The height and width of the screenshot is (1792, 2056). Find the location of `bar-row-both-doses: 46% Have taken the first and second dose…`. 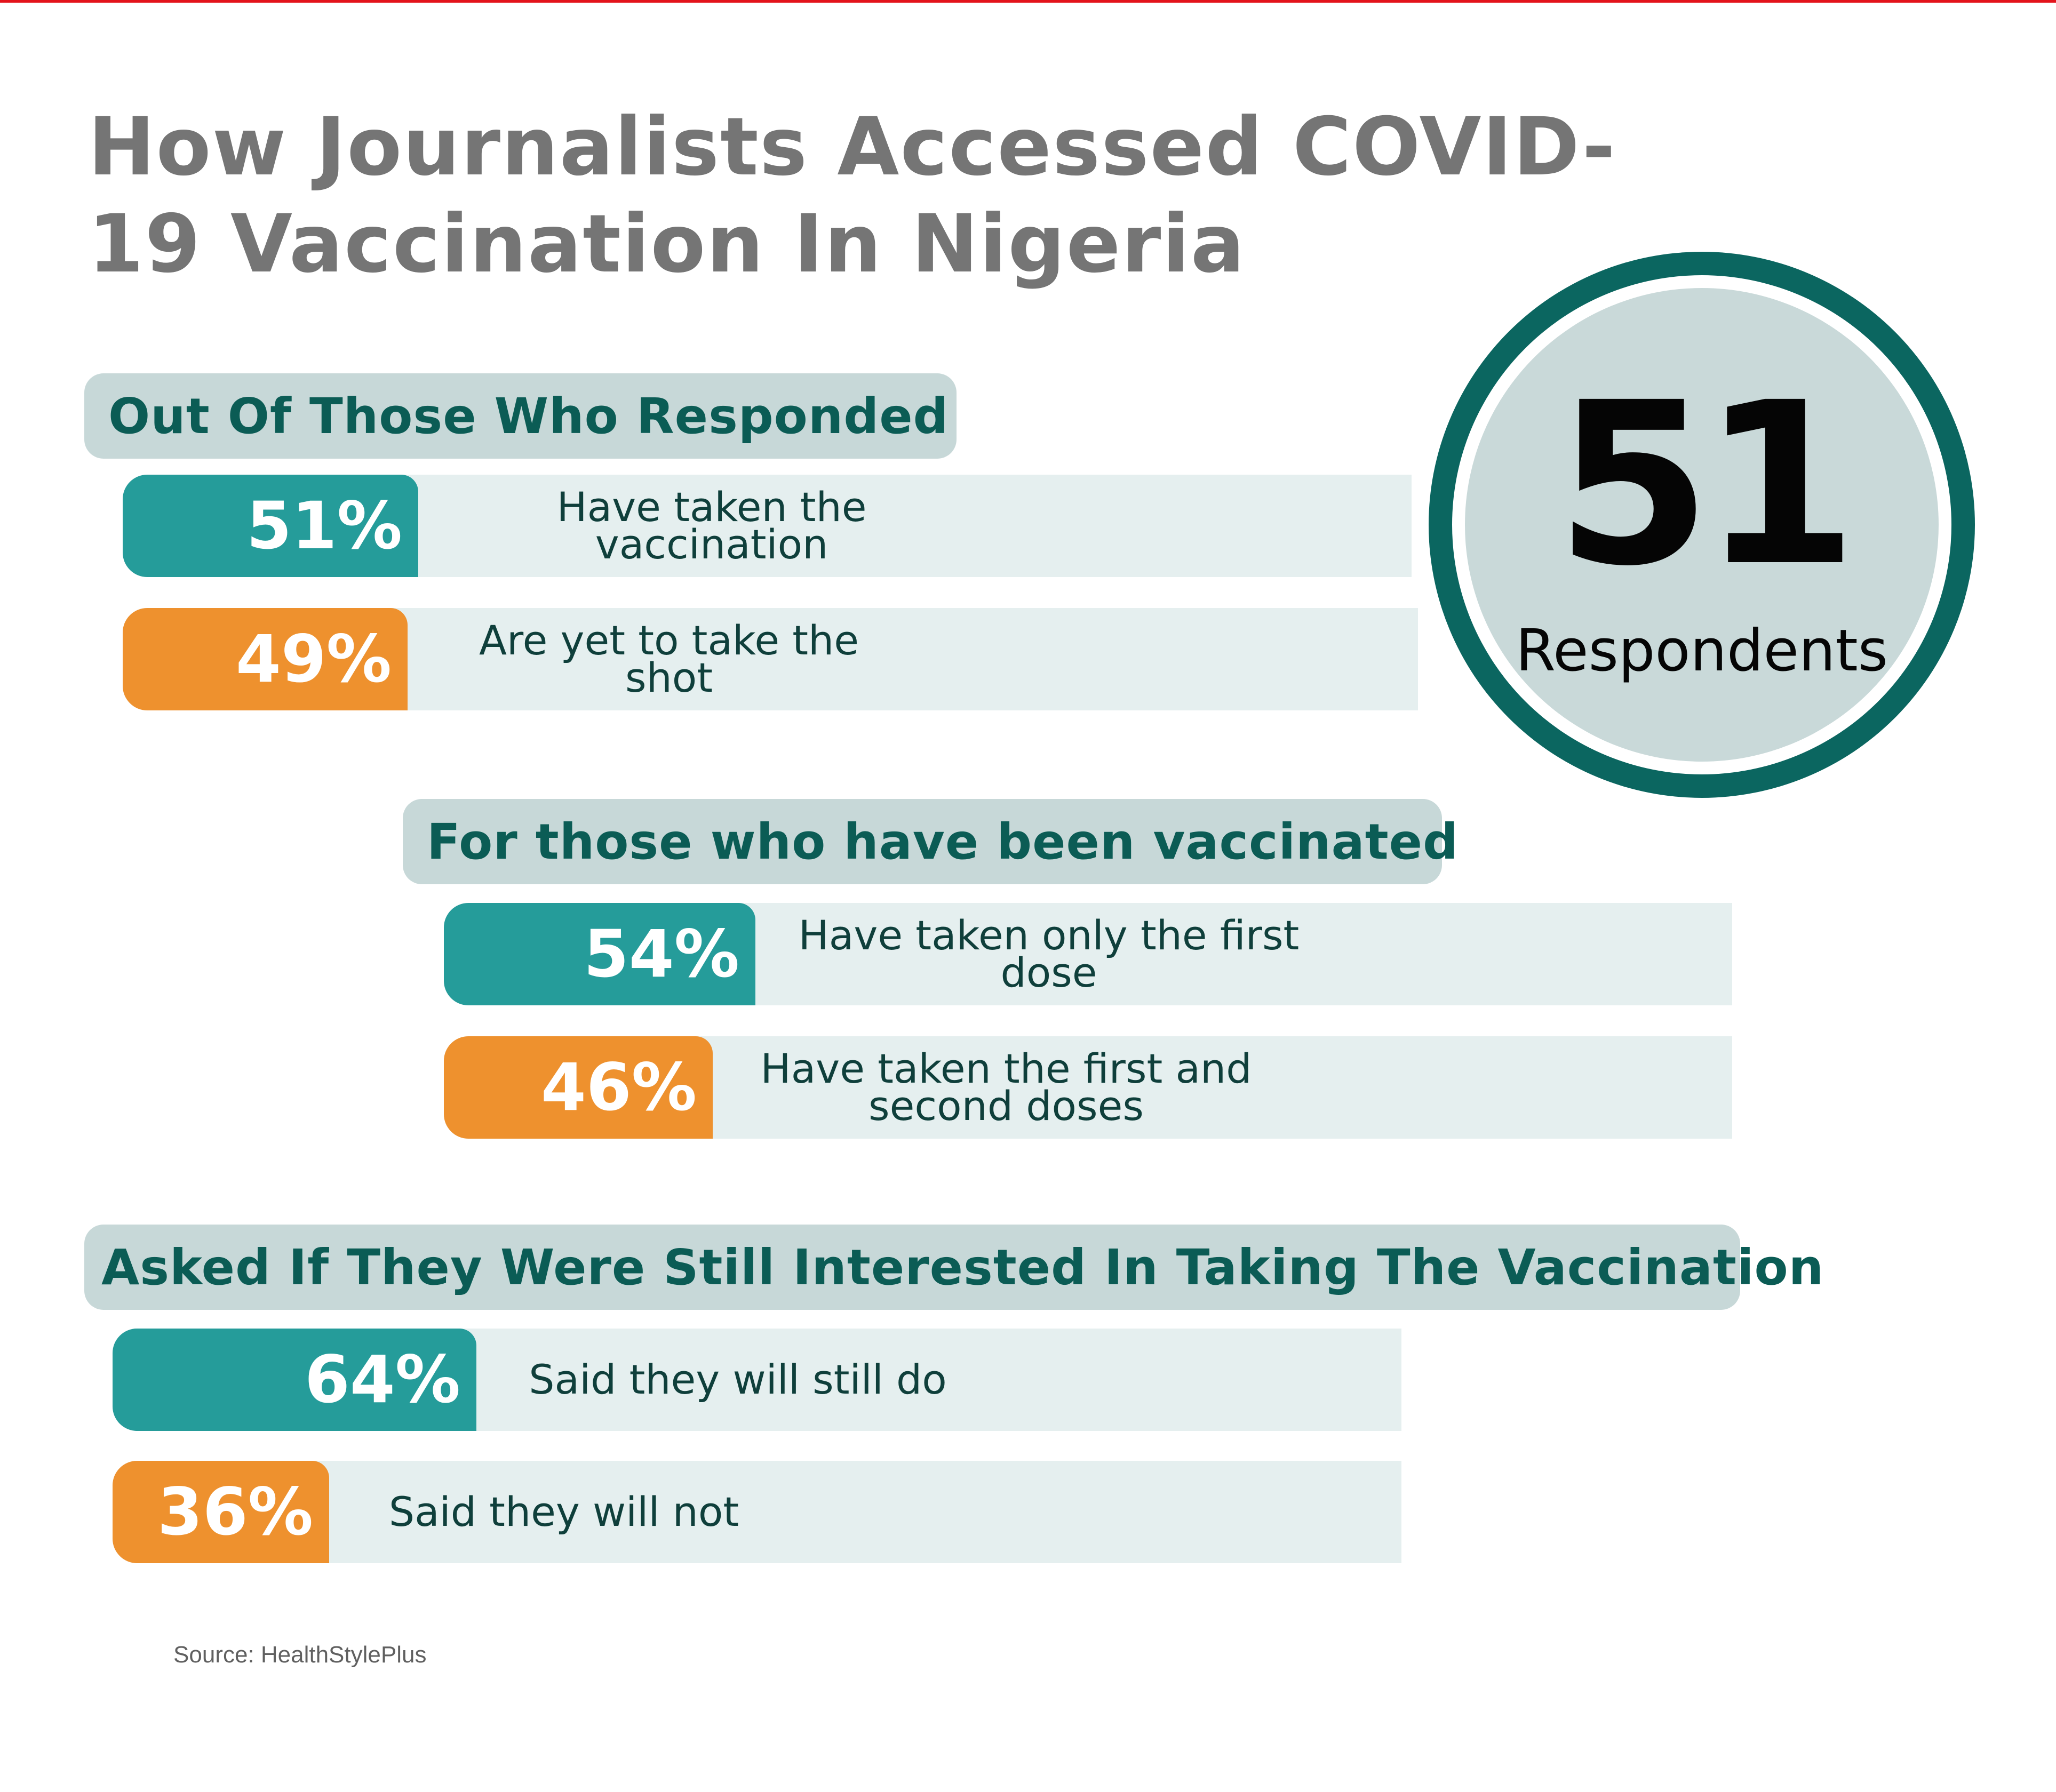

bar-row-both-doses: 46% Have taken the first and second dose… is located at coordinates (1088, 1087).